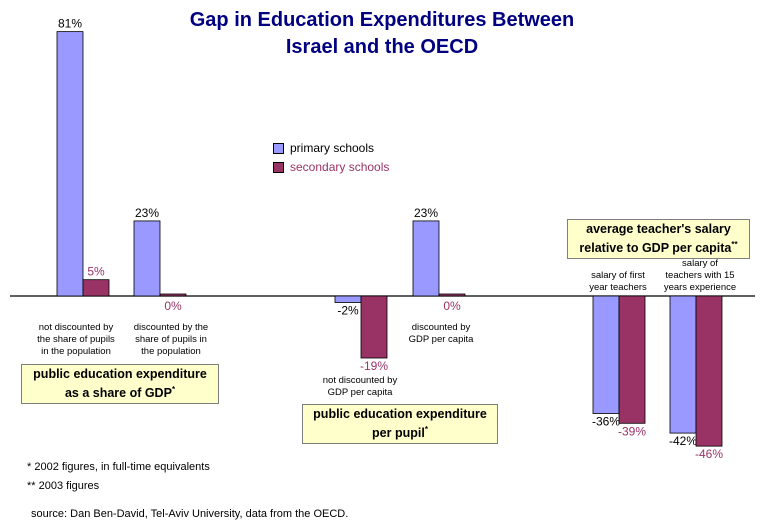  What do you see at coordinates (374, 366) in the screenshot?
I see `data-label-secondary-3: -19%` at bounding box center [374, 366].